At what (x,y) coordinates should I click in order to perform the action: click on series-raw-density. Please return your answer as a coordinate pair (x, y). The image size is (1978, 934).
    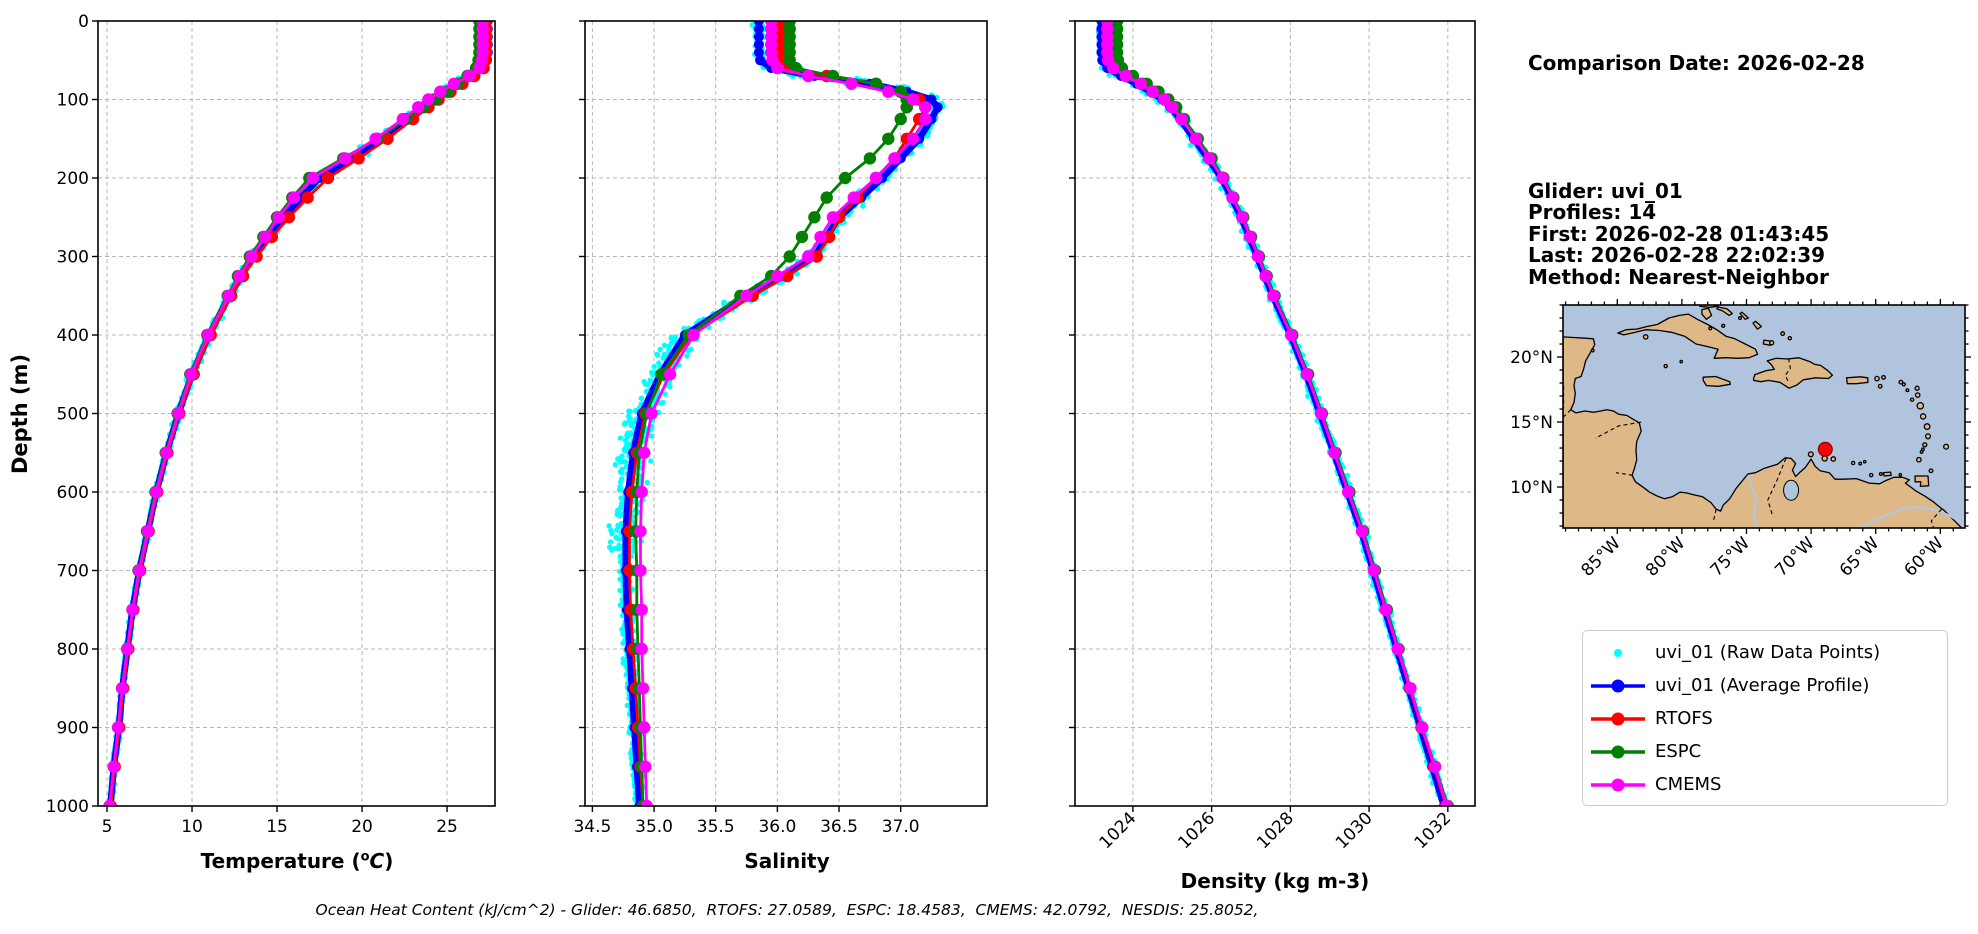
    Looking at the image, I should click on (1271, 412).